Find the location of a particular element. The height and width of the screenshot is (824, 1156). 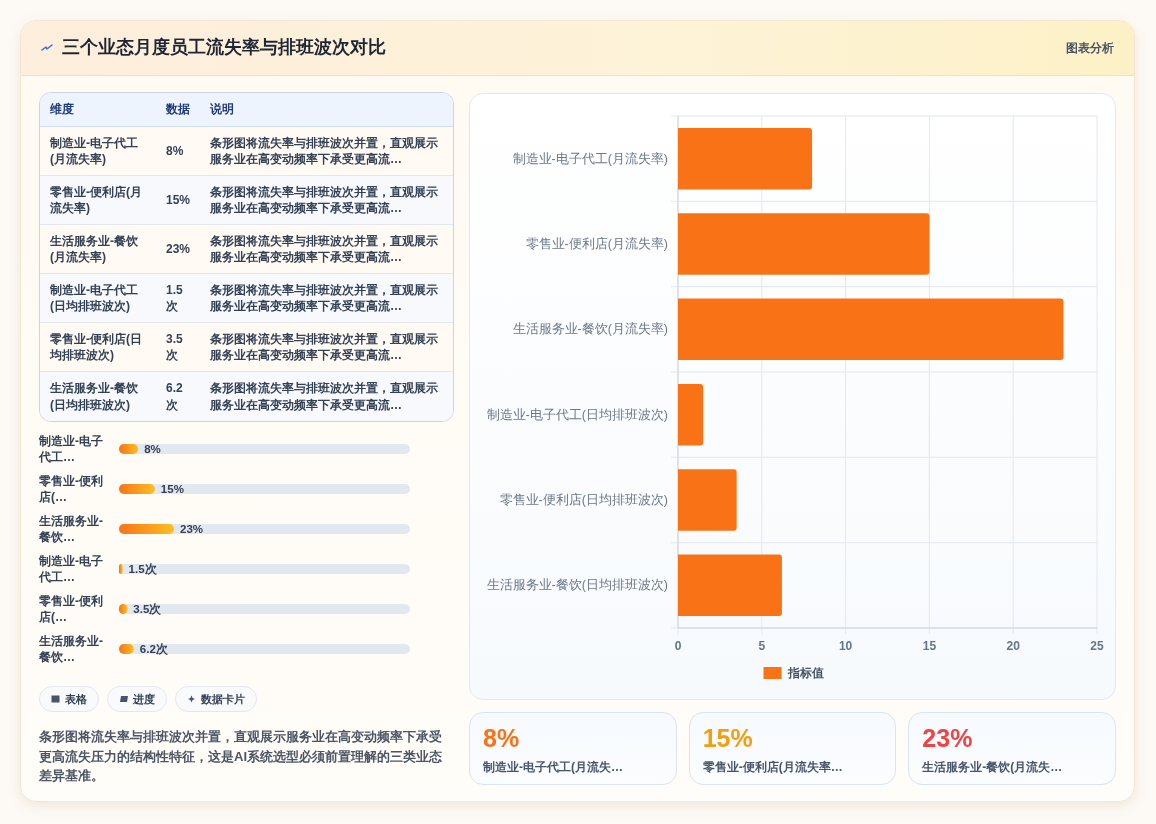

text: 条形图将流失率与排班波次并置，直观展示服务业在高变动频率下承受更高流失压力的结构性特征，这是AI系统选型必须前置理解的三类业态差异基准。 is located at coordinates (241, 756).